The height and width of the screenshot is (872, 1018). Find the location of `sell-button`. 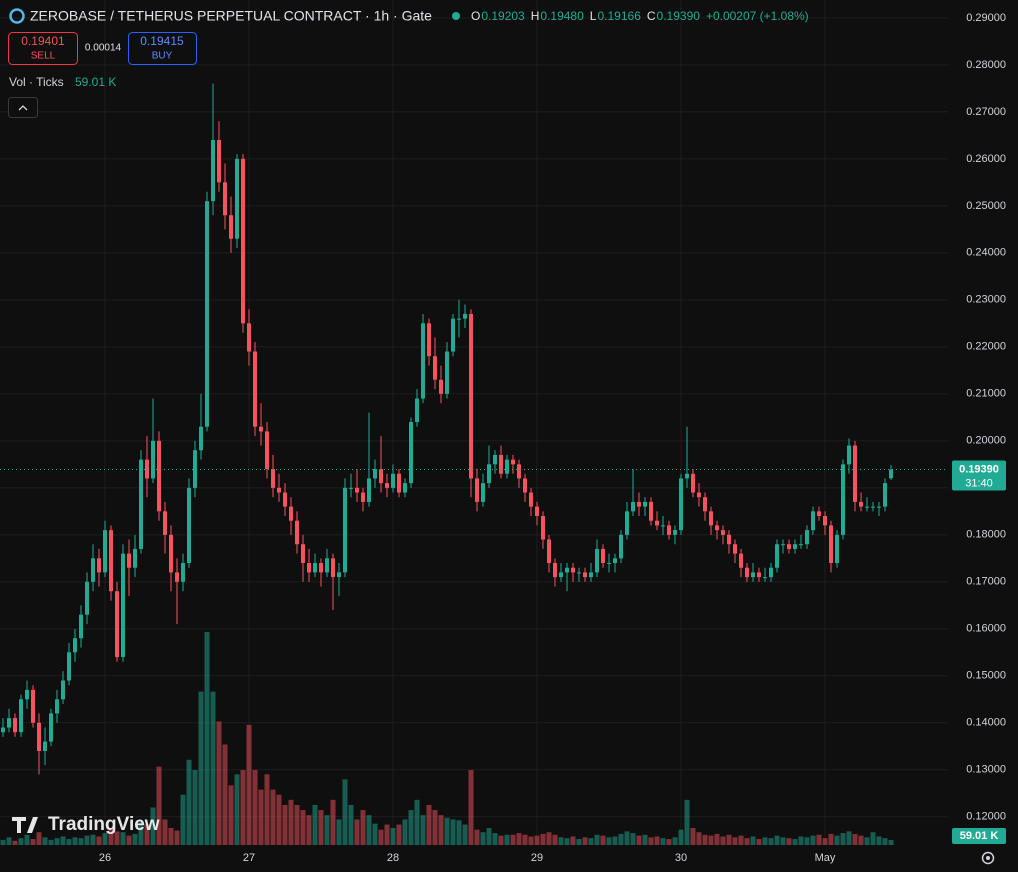

sell-button is located at coordinates (43, 48).